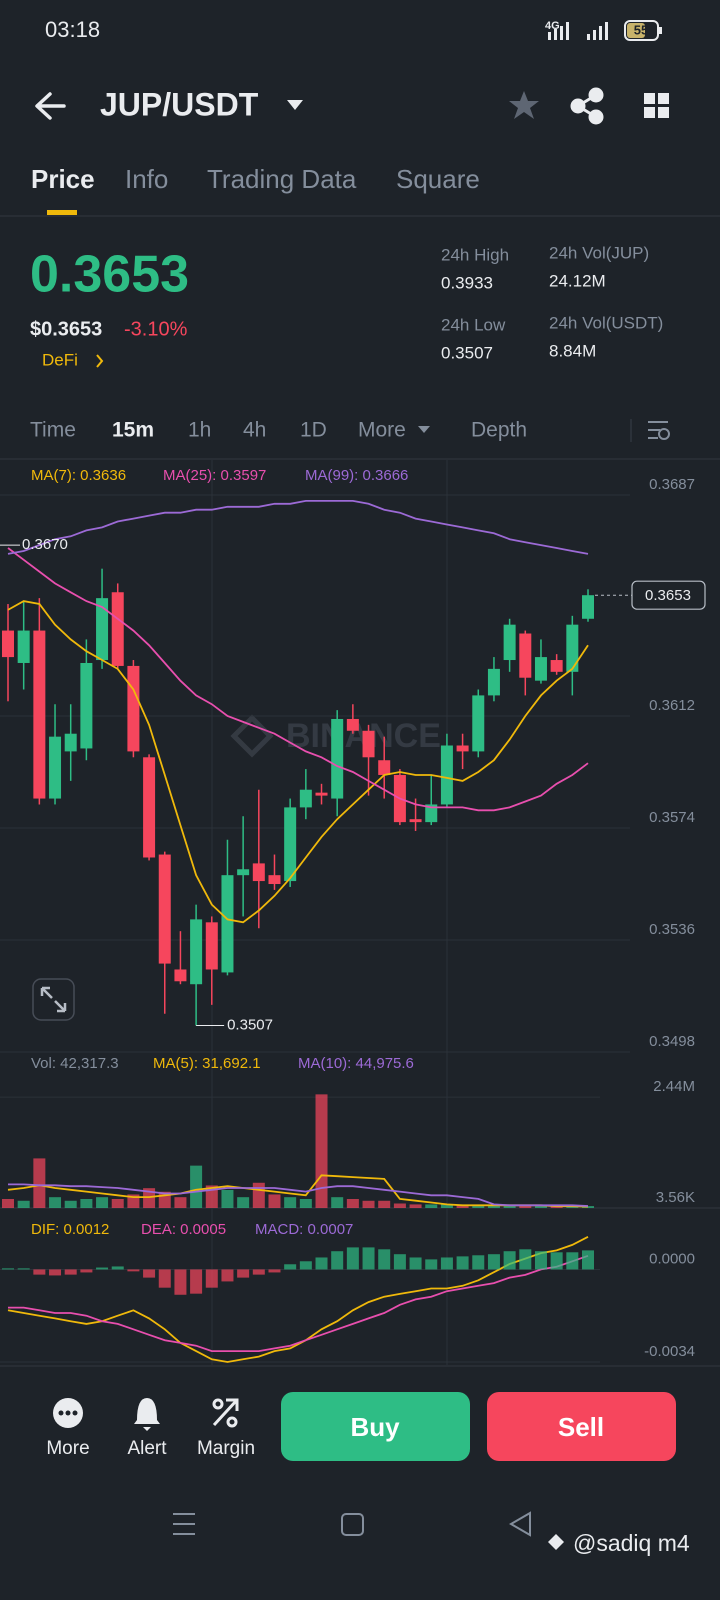 This screenshot has width=720, height=1600. Describe the element at coordinates (146, 179) in the screenshot. I see `tab: Info` at that location.